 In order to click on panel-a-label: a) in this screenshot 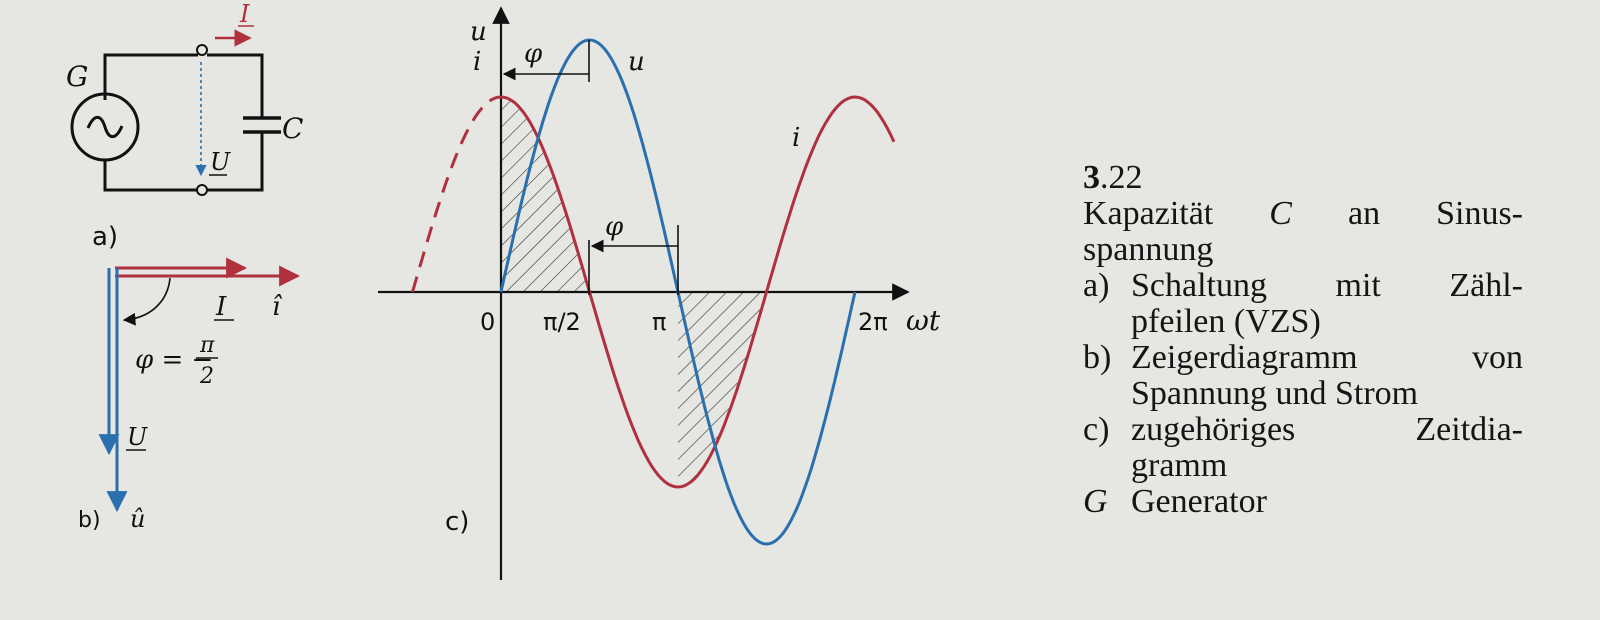, I will do `click(105, 237)`.